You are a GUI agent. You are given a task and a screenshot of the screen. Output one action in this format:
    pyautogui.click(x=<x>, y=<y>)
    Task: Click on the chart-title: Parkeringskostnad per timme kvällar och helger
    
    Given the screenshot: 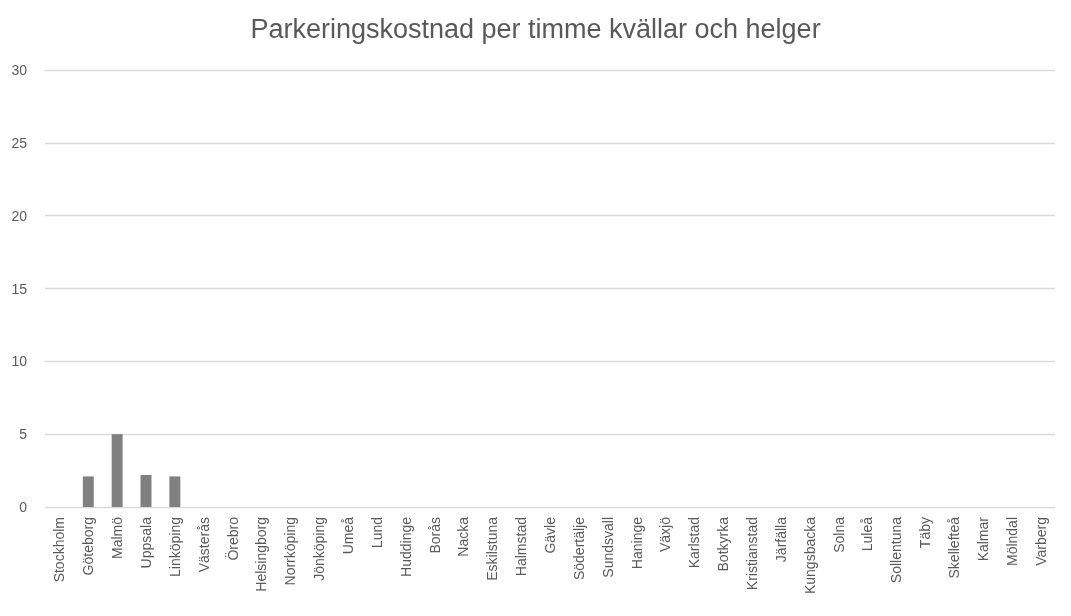 What is the action you would take?
    pyautogui.click(x=535, y=28)
    